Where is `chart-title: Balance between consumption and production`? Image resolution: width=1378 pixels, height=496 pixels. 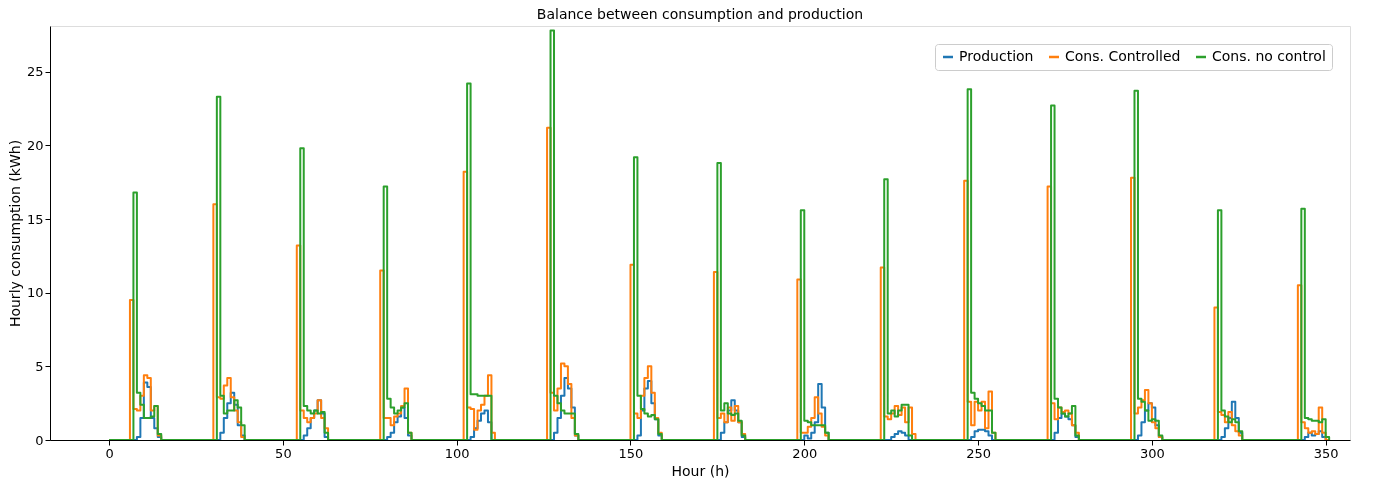
chart-title: Balance between consumption and production is located at coordinates (700, 14).